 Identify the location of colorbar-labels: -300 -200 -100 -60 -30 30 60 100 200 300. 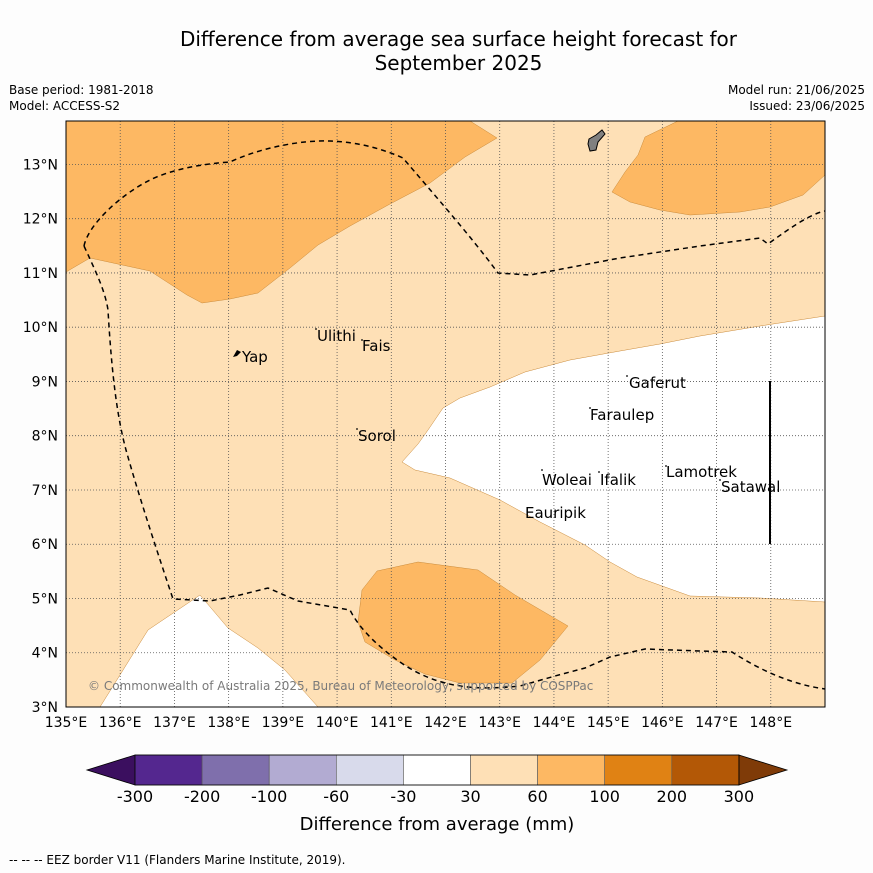
(435, 796).